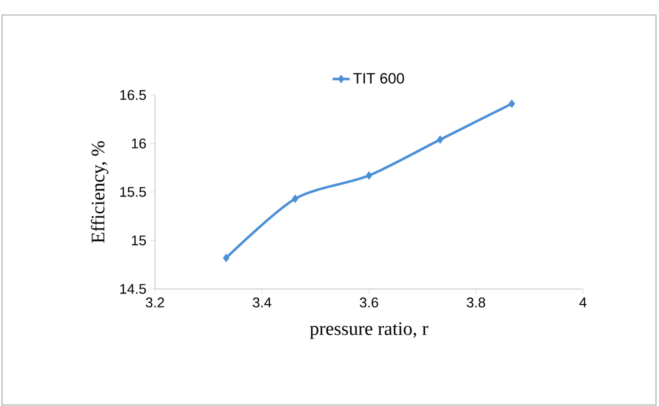  I want to click on y-tick-label: 14.5, so click(133, 289).